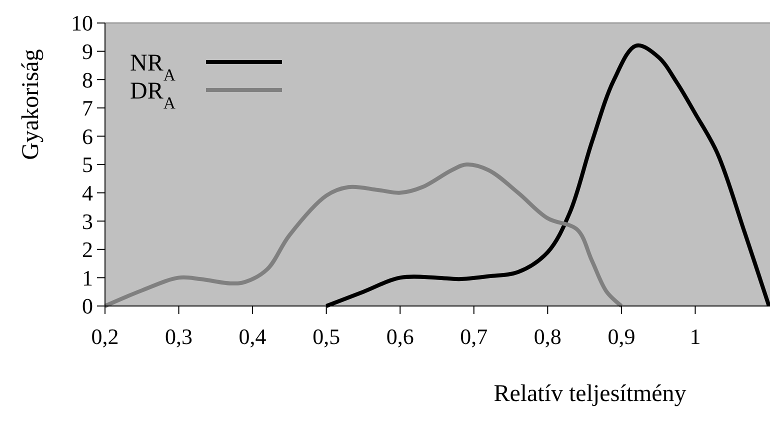  I want to click on y-tick-label: 8, so click(87, 79).